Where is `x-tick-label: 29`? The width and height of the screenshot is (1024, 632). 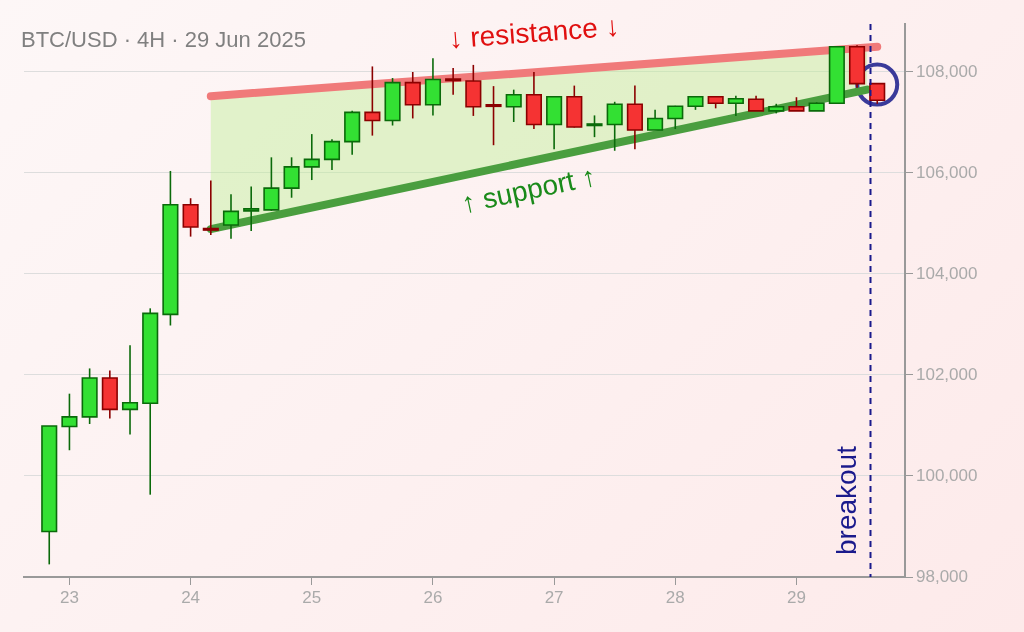 x-tick-label: 29 is located at coordinates (796, 597).